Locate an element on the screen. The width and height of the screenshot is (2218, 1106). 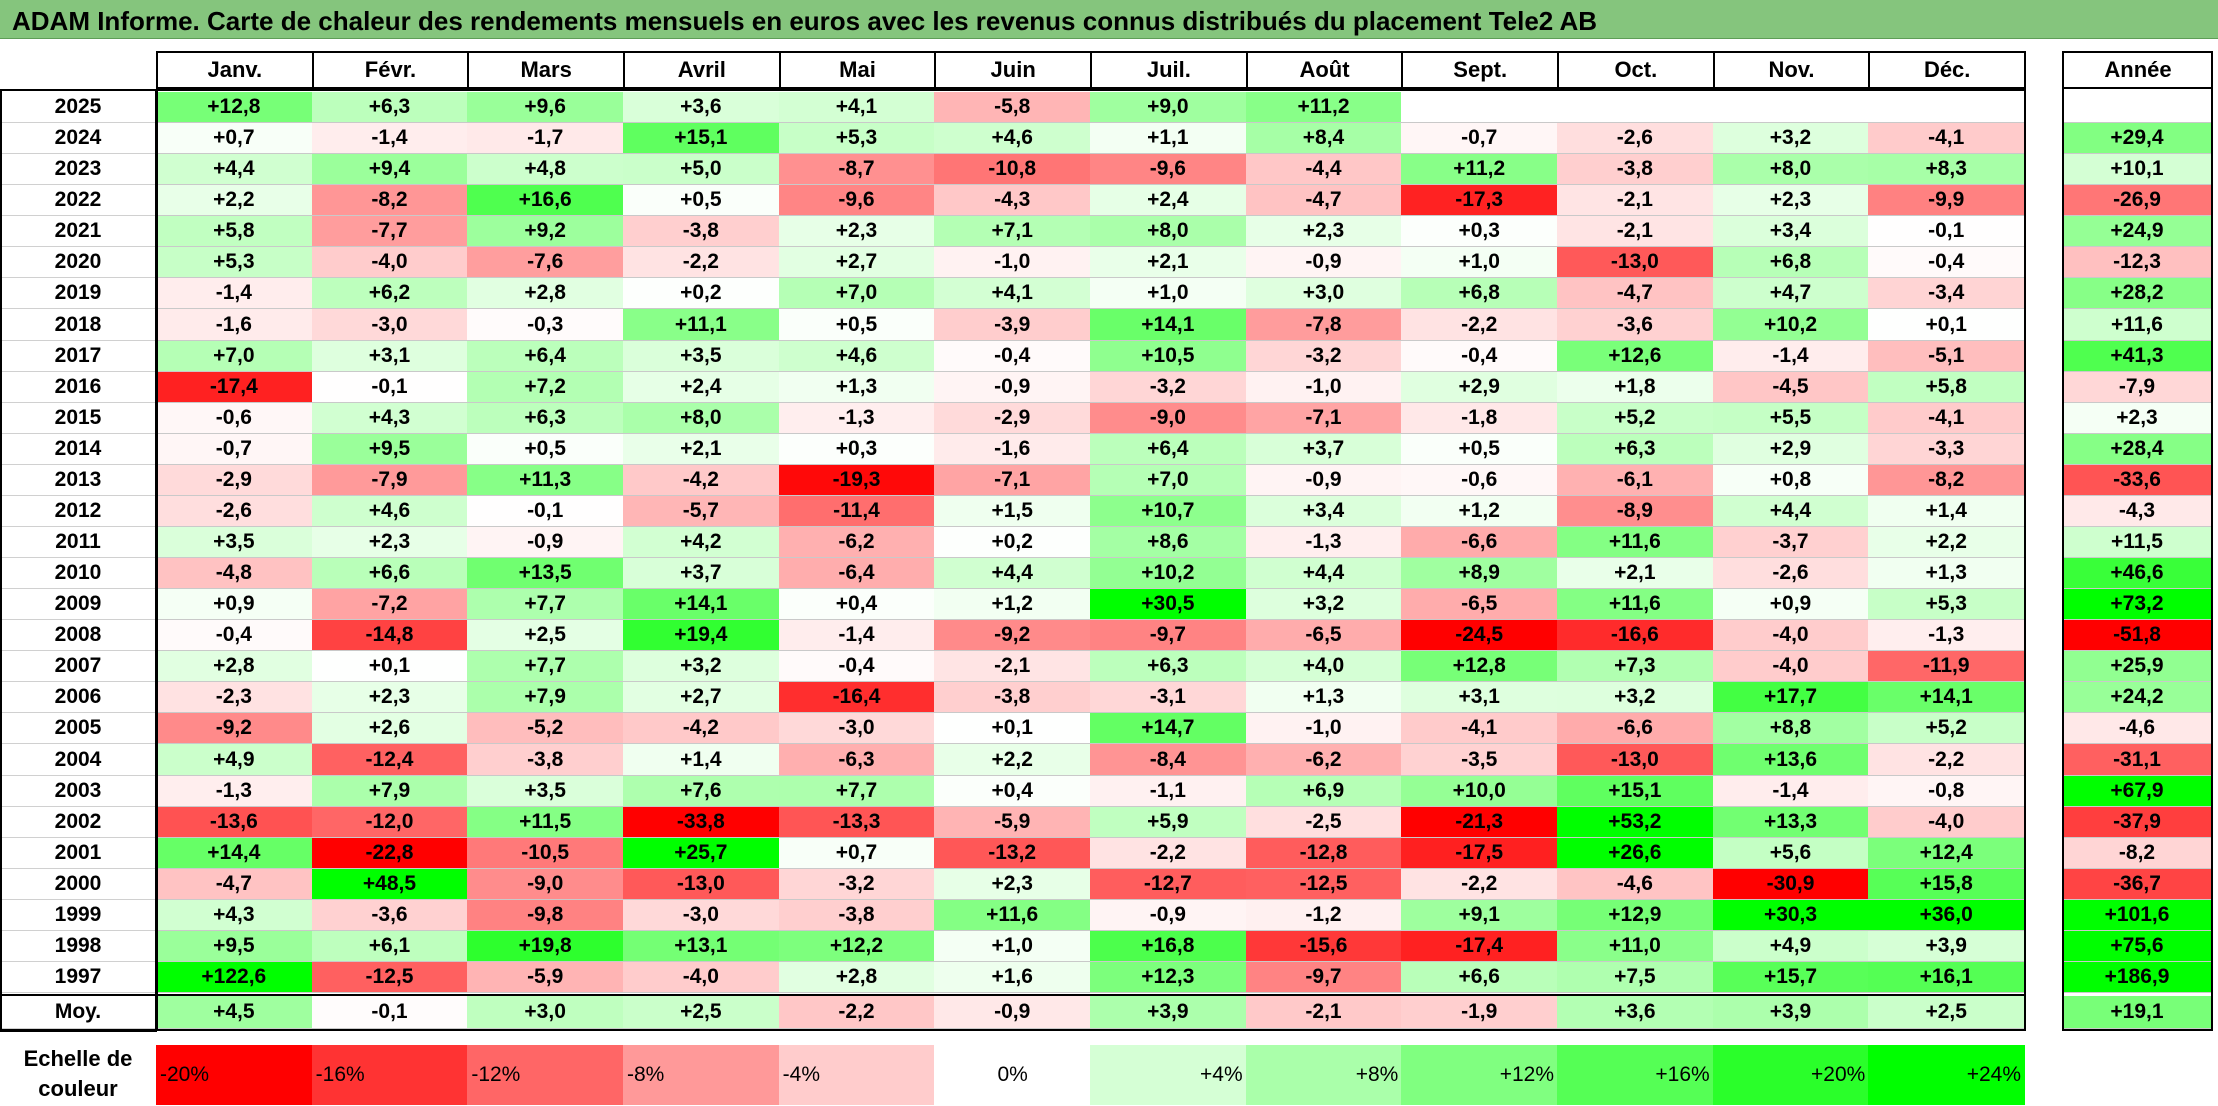
heatmap-cell: +2,7 is located at coordinates (701, 698).